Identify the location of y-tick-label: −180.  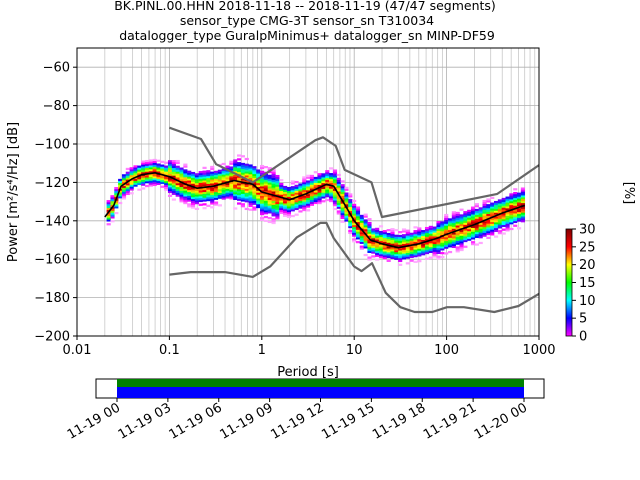
(52, 298).